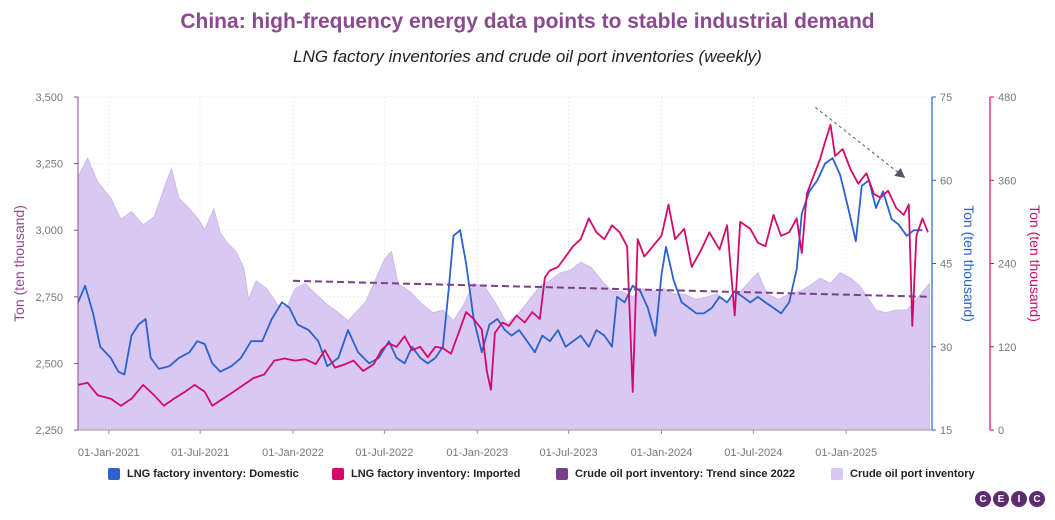  I want to click on x-tick-label: 01-Jul-2023, so click(569, 453).